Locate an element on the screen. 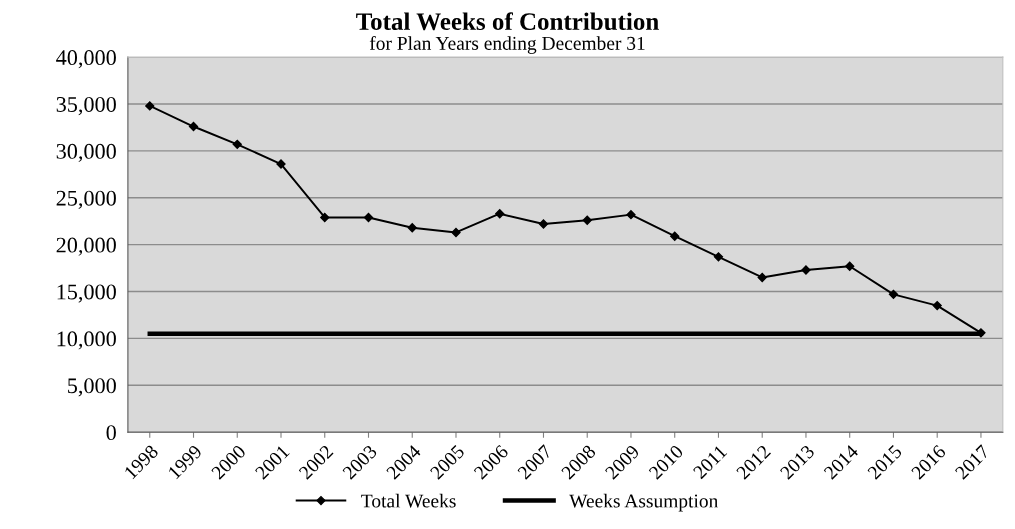 This screenshot has height=529, width=1015. y-tick-label: 35,000 is located at coordinates (86, 106).